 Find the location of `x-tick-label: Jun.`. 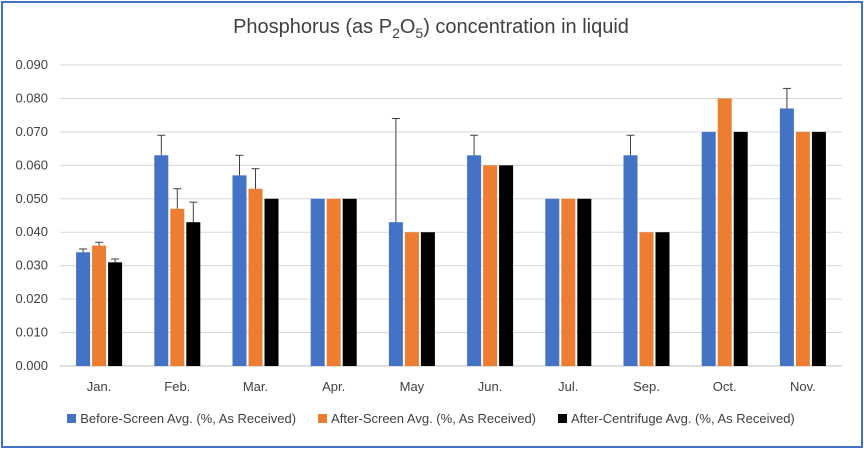

x-tick-label: Jun. is located at coordinates (490, 386).